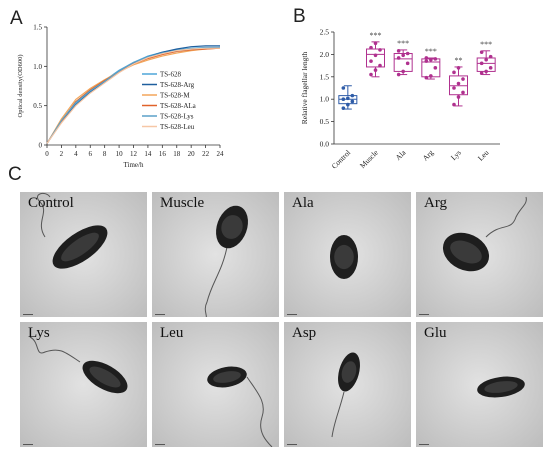 This screenshot has height=456, width=550. I want to click on tem-label: Leu, so click(172, 333).